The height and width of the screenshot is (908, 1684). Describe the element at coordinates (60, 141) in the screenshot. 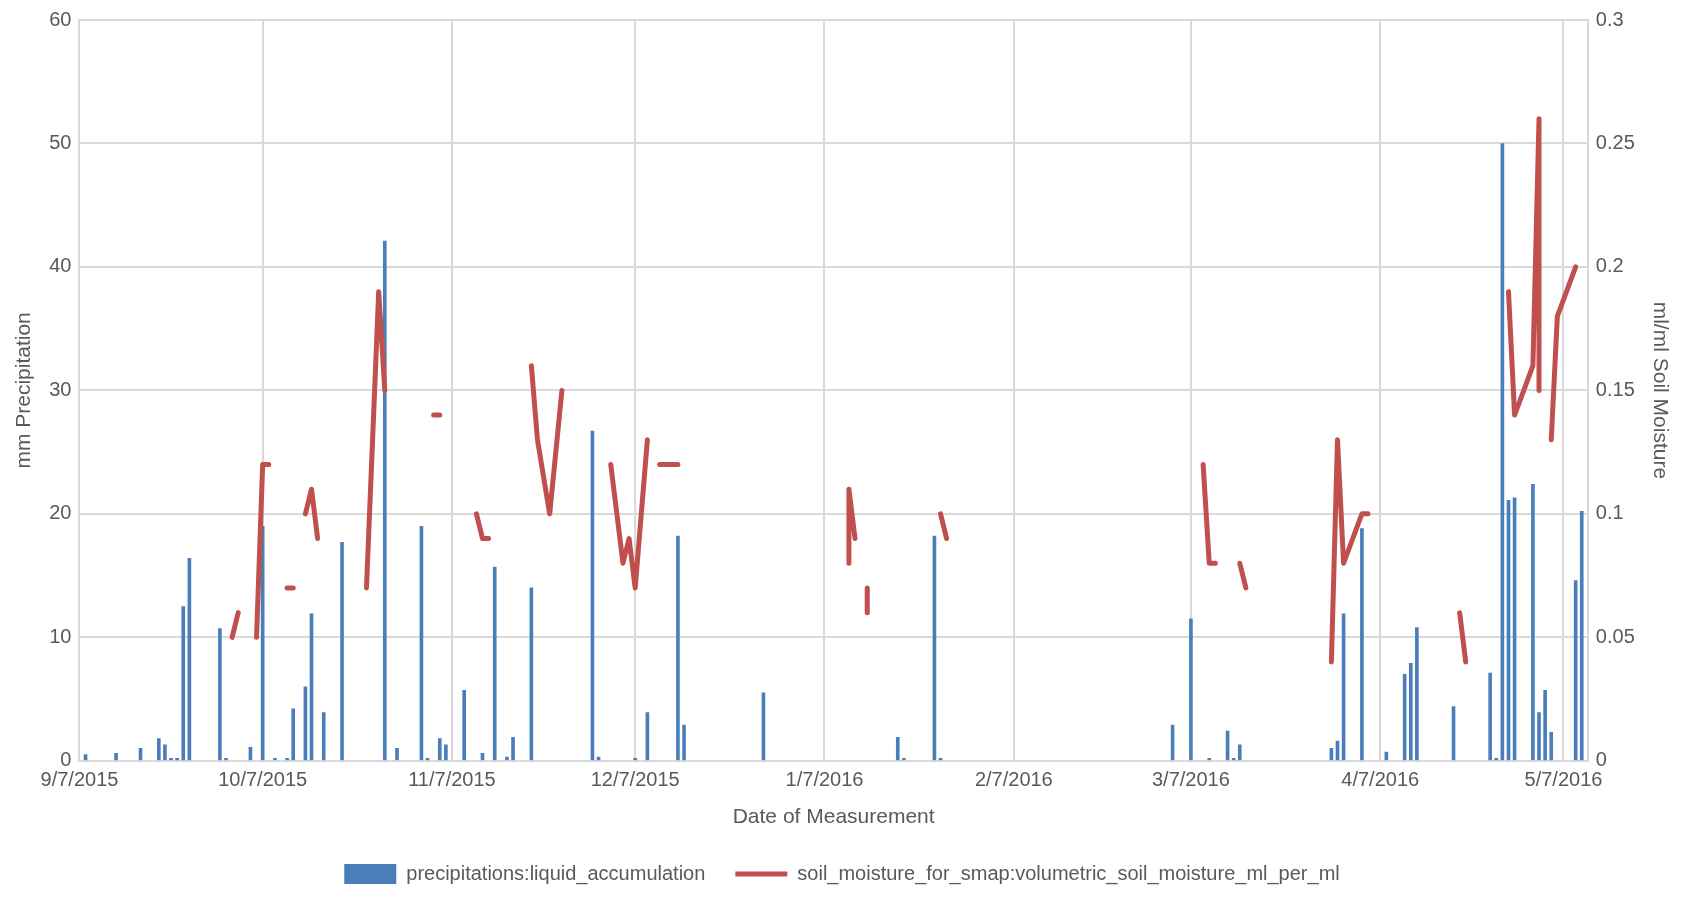

I see `y-tick-label: 50` at that location.